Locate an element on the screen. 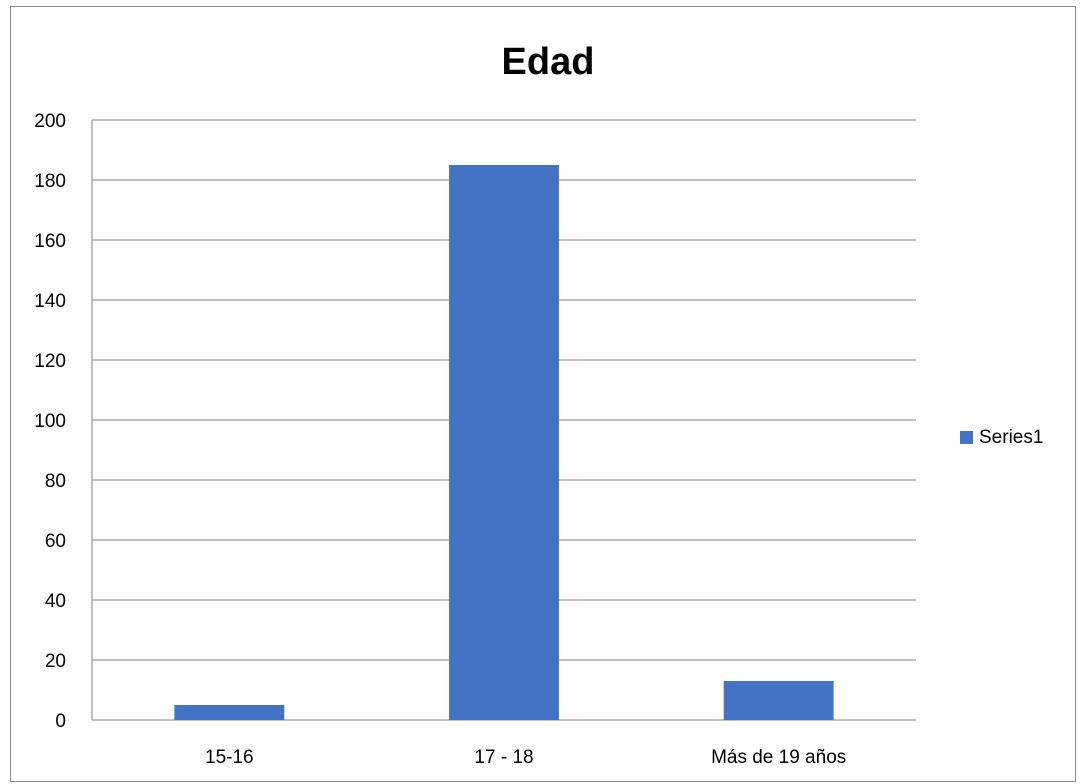 The width and height of the screenshot is (1080, 784). y-axis-tick-labels: 0 20 40 60 80 100 120 140 160 180 200 is located at coordinates (50, 421).